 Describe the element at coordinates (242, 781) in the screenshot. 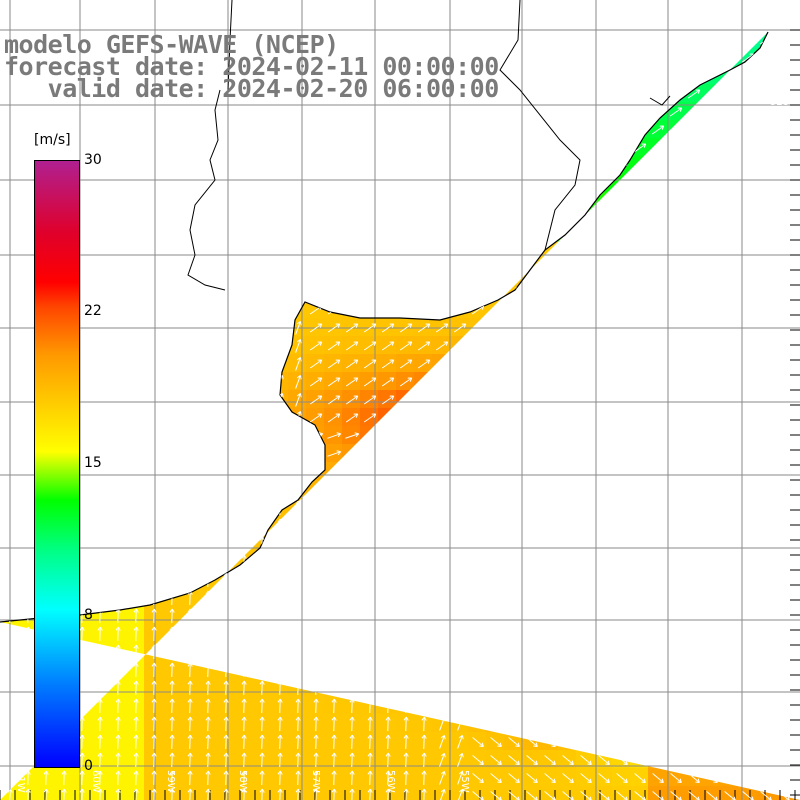

I see `longitude-labels: 61W 60W 59W 58W 57W 56W 55W` at that location.